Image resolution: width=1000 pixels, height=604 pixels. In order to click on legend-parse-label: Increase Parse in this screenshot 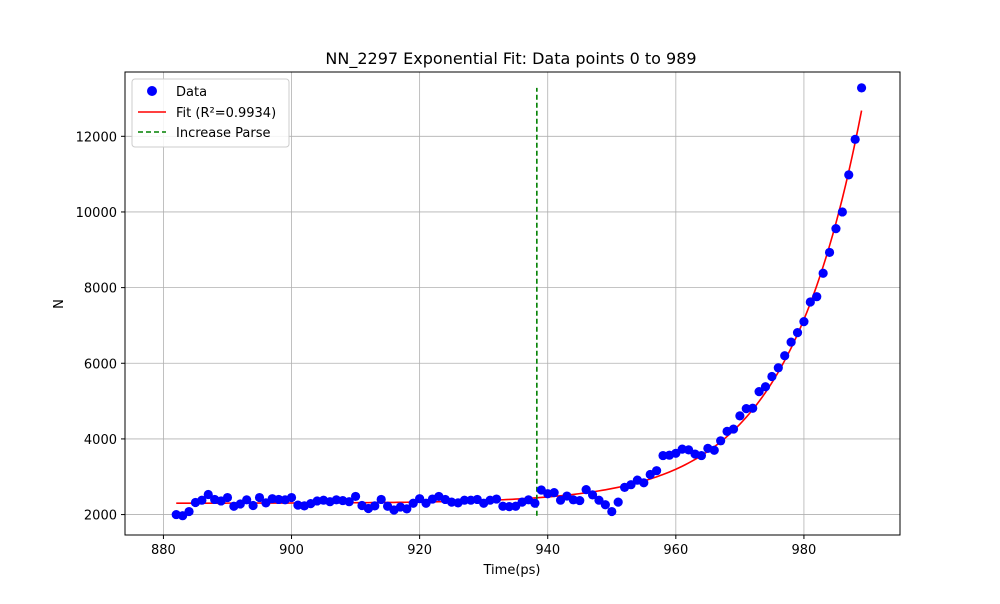, I will do `click(223, 133)`.